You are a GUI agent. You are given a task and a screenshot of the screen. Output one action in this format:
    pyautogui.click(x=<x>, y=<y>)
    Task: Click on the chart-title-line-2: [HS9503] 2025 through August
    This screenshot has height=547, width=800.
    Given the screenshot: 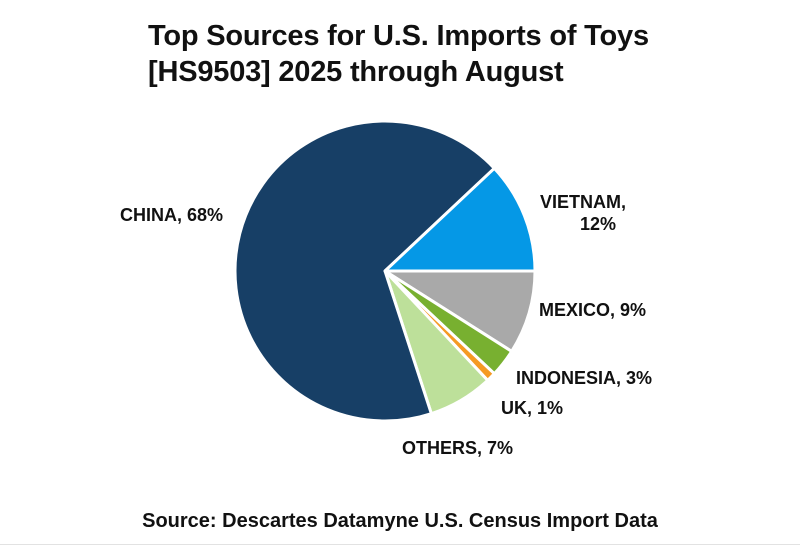 What is the action you would take?
    pyautogui.click(x=356, y=72)
    